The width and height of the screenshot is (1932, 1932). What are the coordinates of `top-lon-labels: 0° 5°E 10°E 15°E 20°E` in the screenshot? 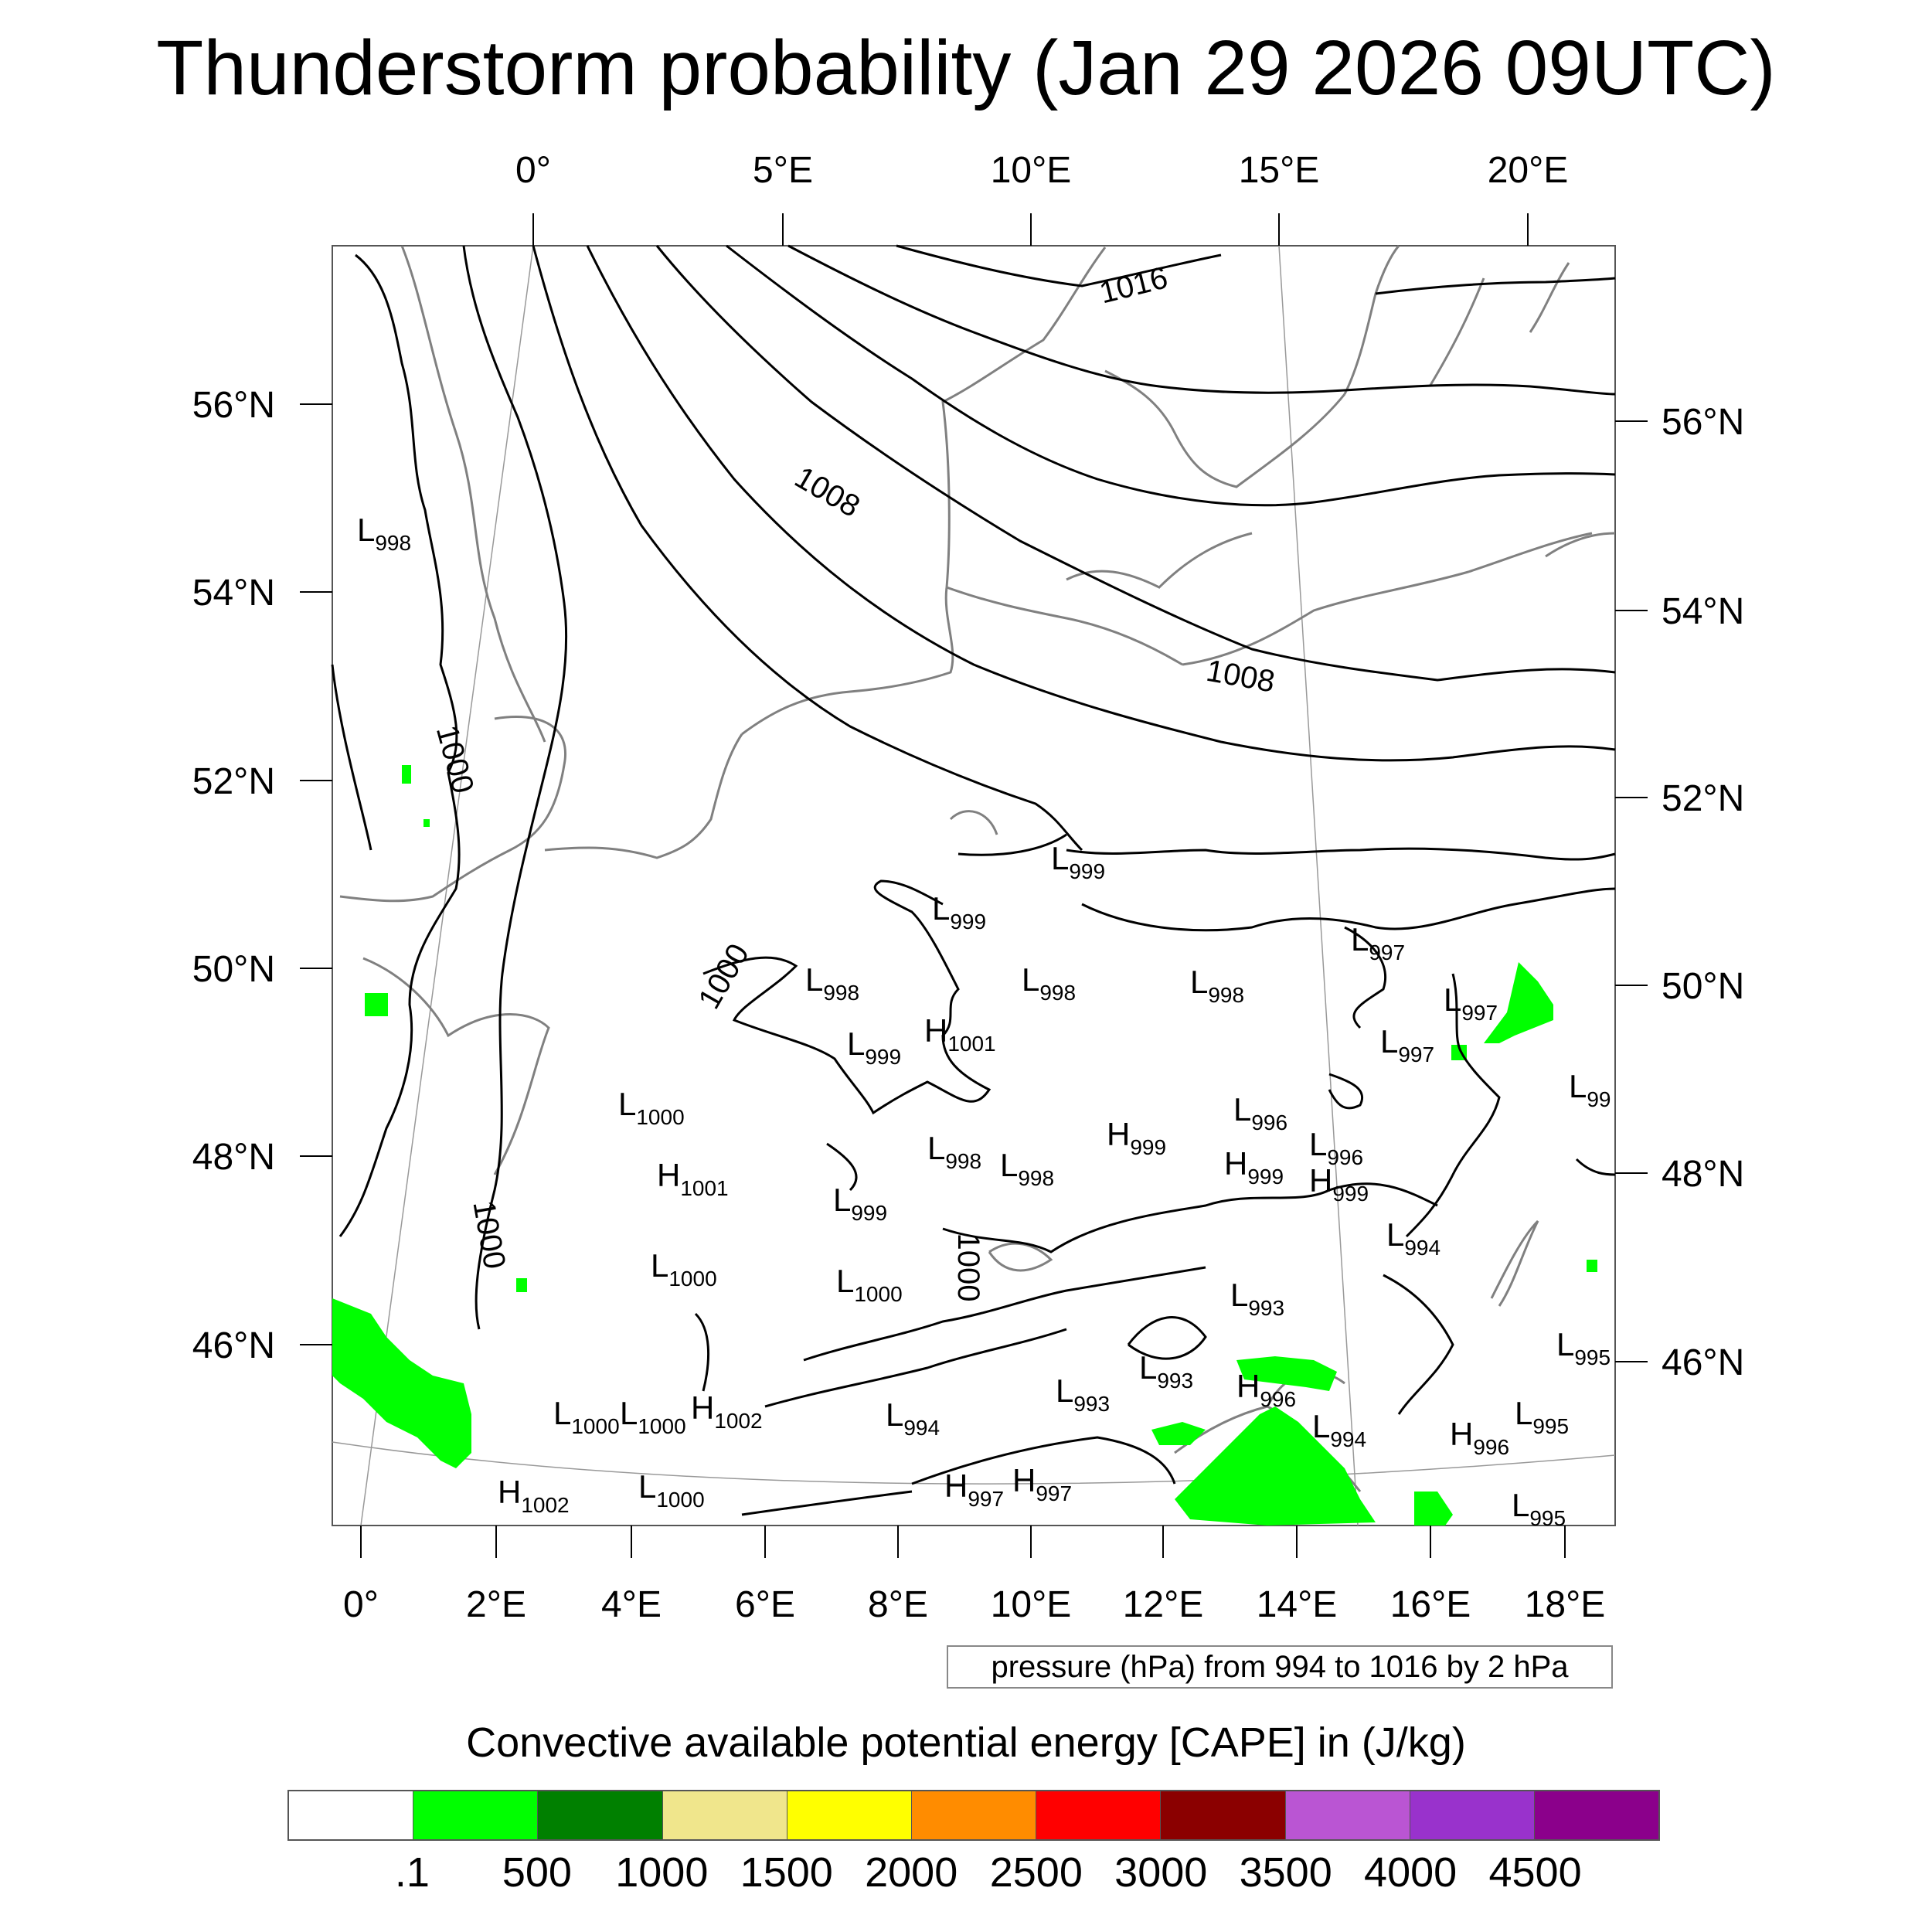 It's located at (1042, 170).